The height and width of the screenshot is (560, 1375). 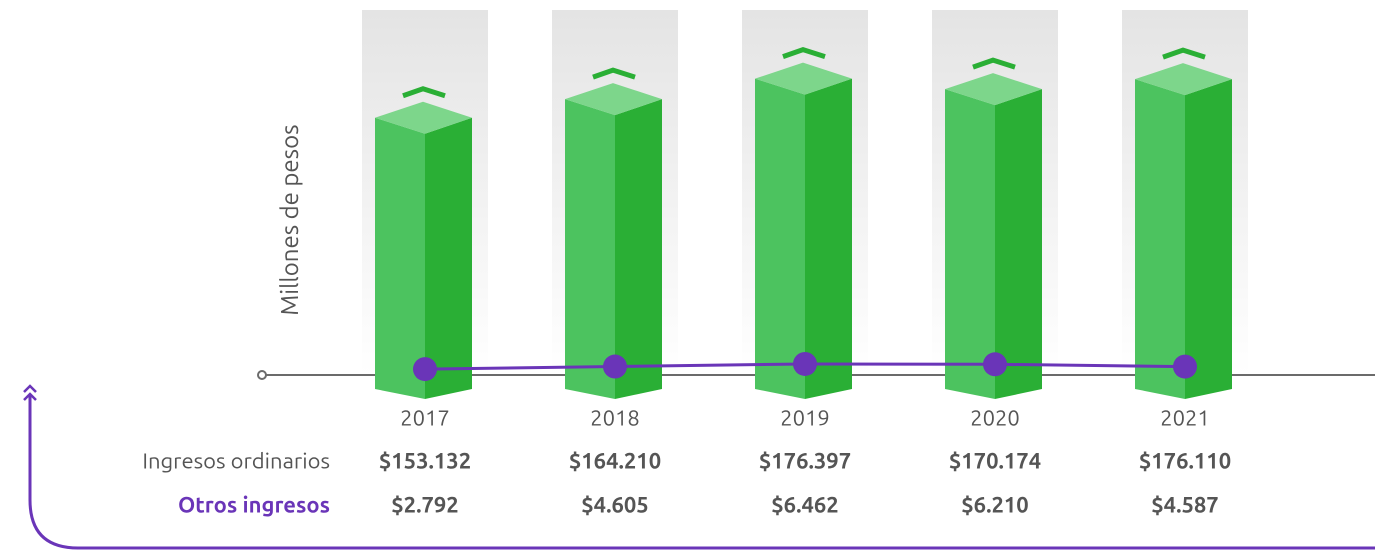 What do you see at coordinates (289, 219) in the screenshot?
I see `y-axis-label: Millones de pesos` at bounding box center [289, 219].